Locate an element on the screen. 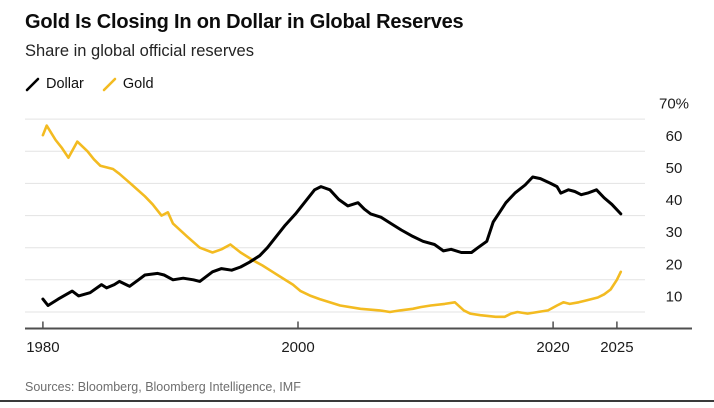 The image size is (714, 408). y-axis-label-30: 30 is located at coordinates (674, 232).